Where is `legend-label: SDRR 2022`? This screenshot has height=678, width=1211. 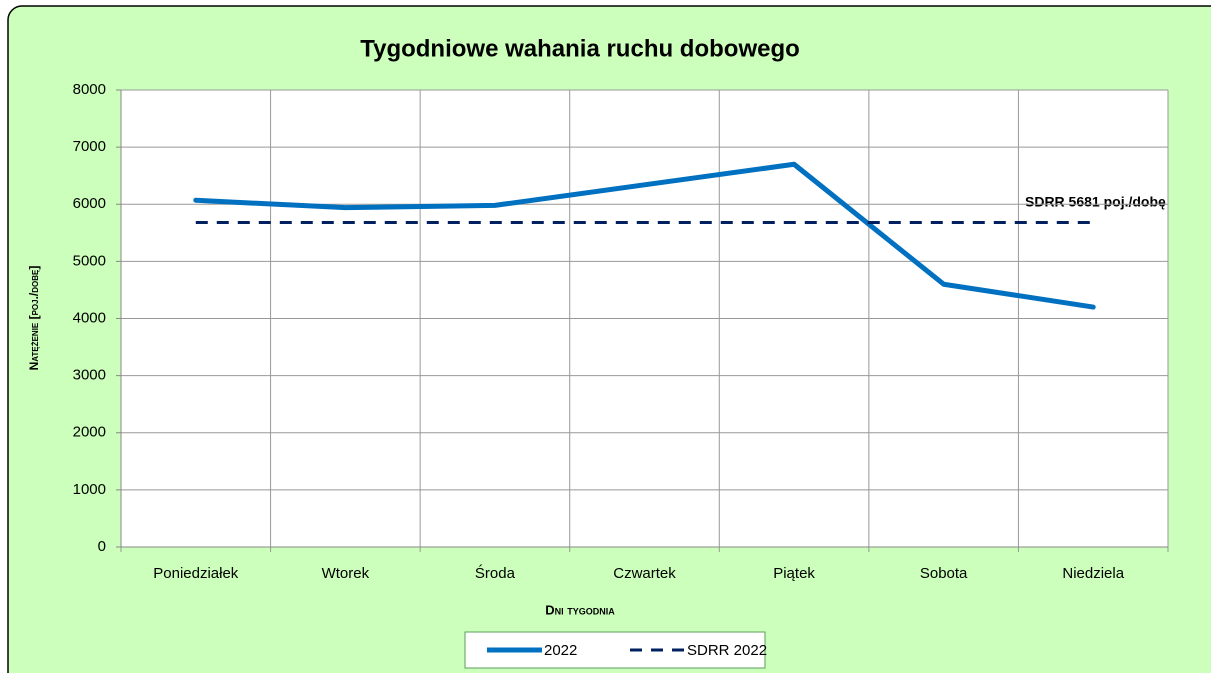 legend-label: SDRR 2022 is located at coordinates (727, 650).